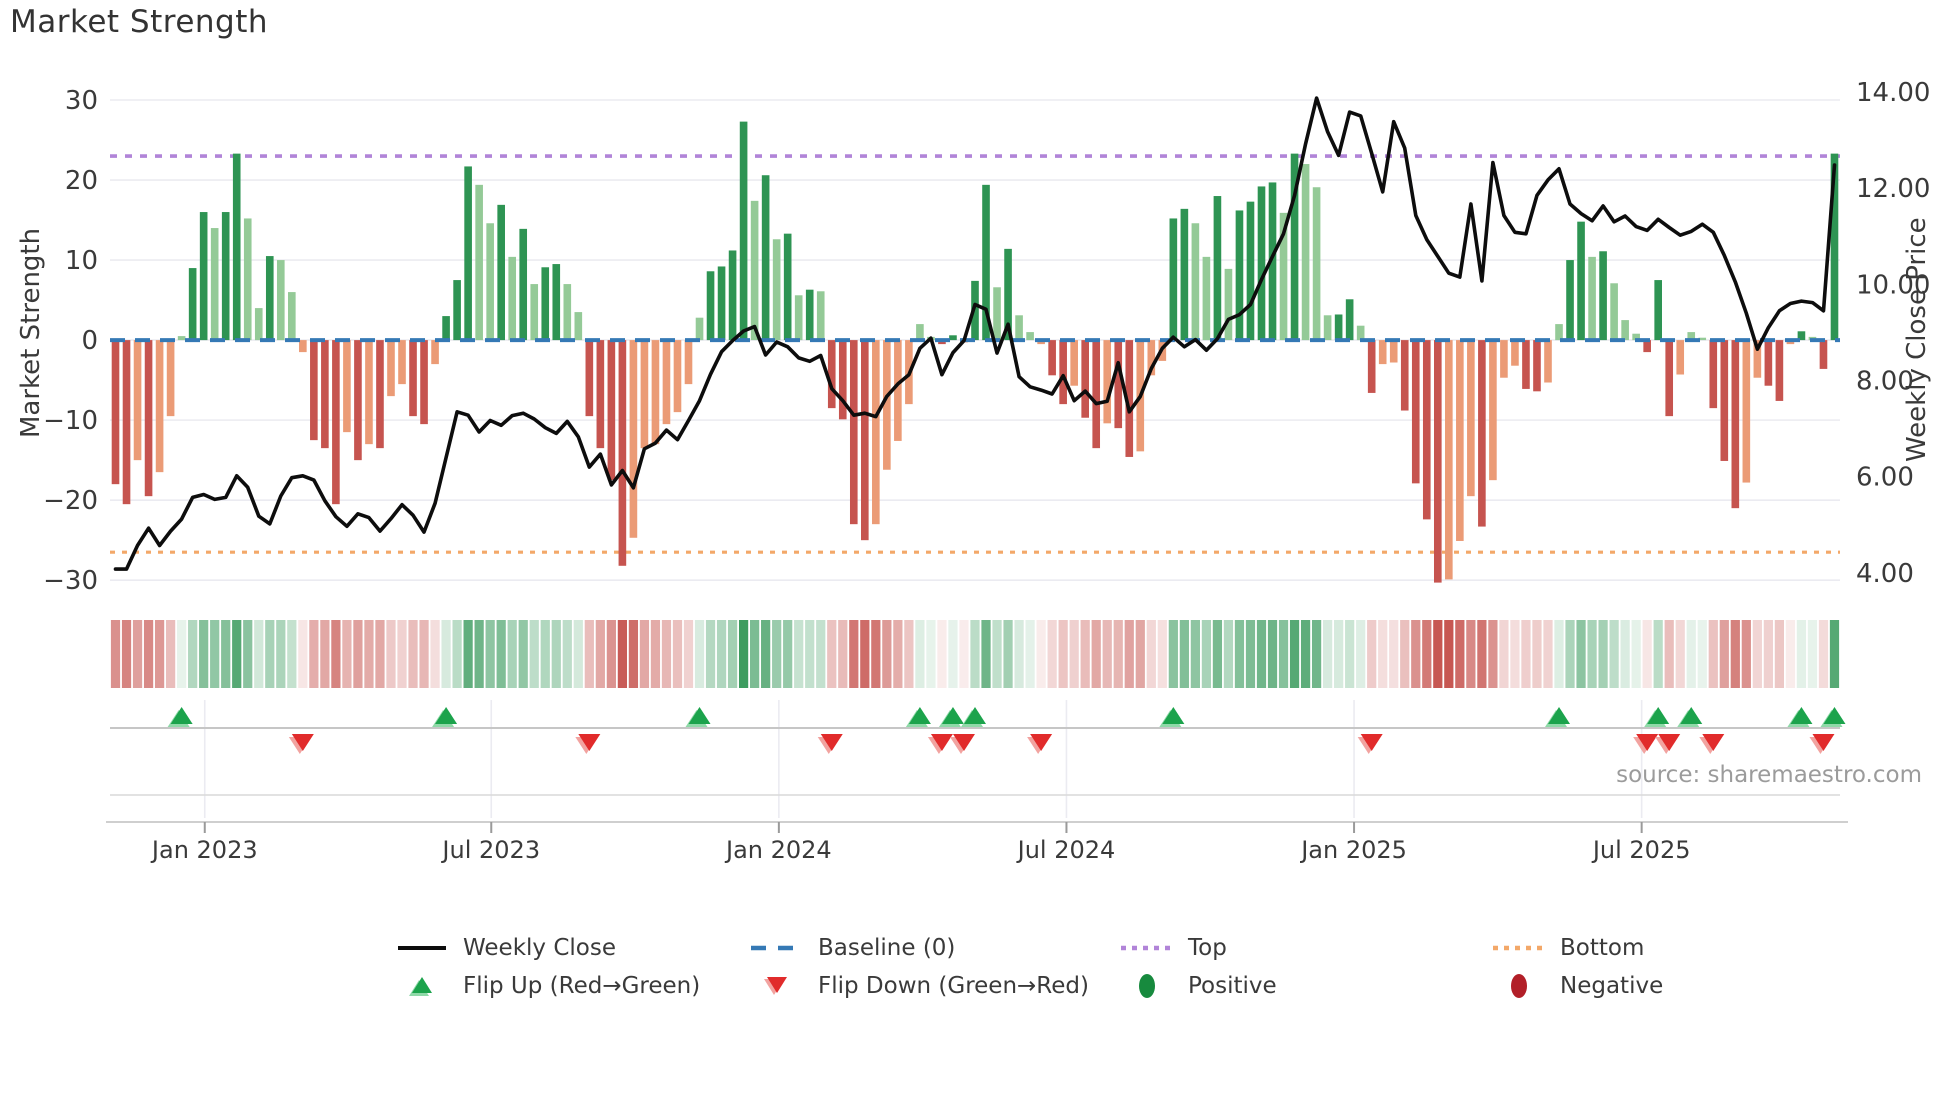 The image size is (1960, 1102). Describe the element at coordinates (1769, 775) in the screenshot. I see `source-attribution: source: sharemaestro.com` at that location.